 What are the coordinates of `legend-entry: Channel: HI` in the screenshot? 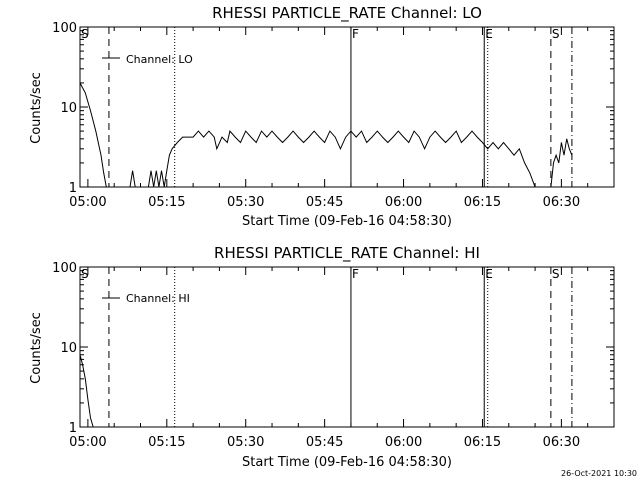 It's located at (158, 298).